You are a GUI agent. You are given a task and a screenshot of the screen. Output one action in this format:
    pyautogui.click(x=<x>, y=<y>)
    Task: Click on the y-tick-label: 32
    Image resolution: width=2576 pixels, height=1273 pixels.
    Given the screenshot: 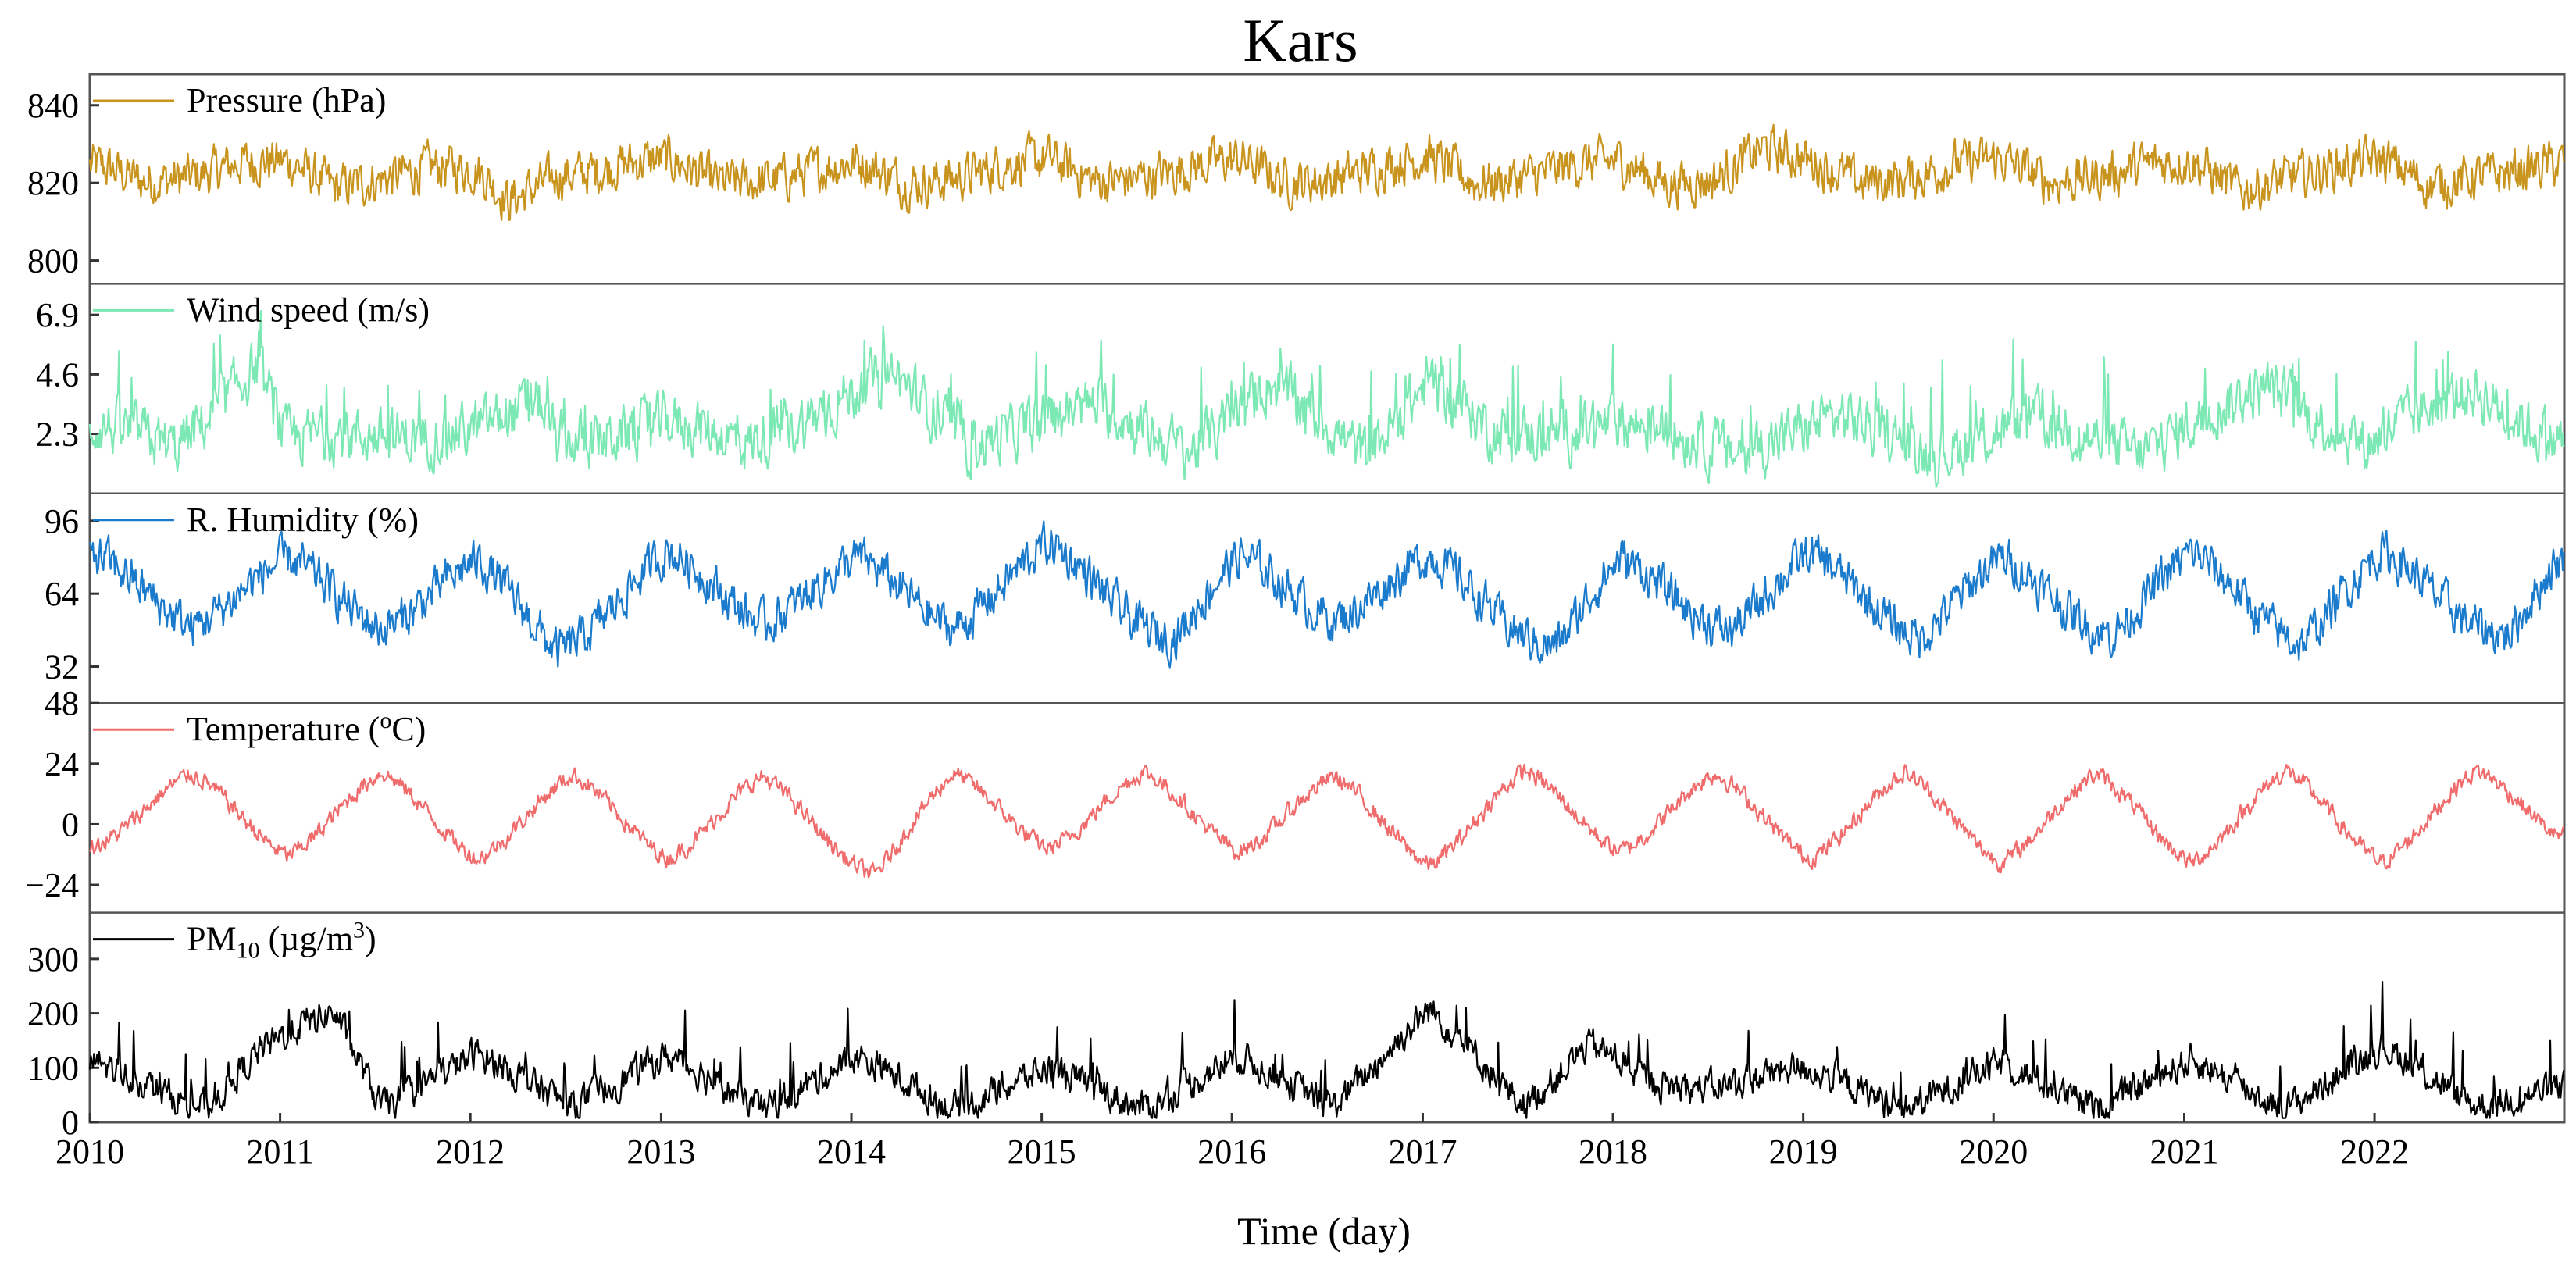 What is the action you would take?
    pyautogui.click(x=62, y=667)
    